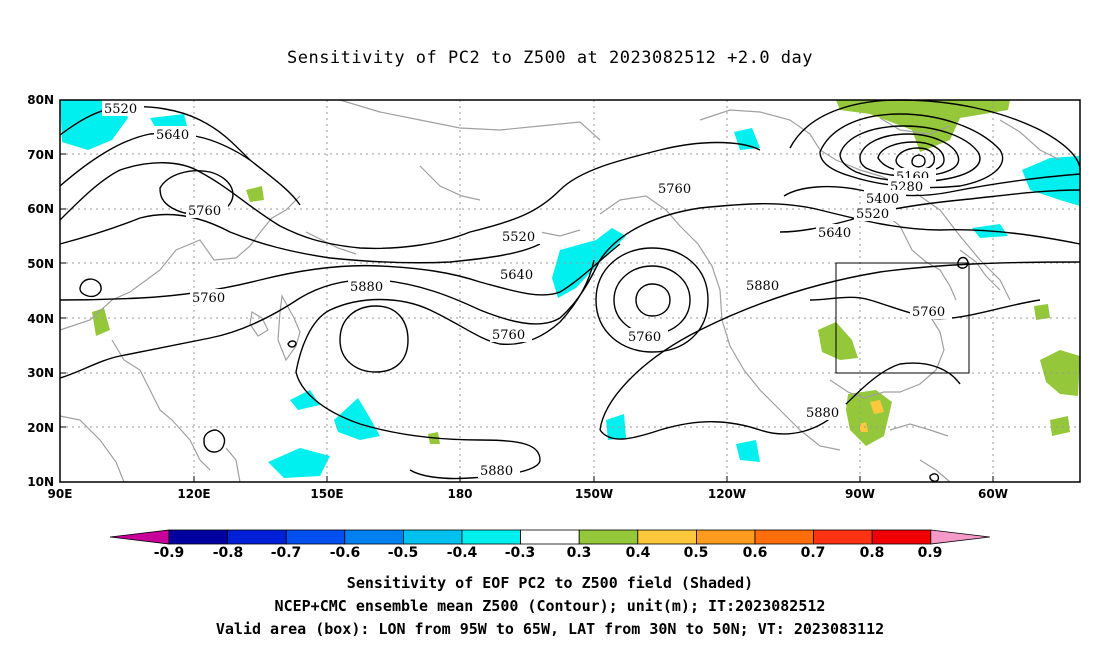 This screenshot has width=1100, height=650. I want to click on lon-label: 180, so click(459, 494).